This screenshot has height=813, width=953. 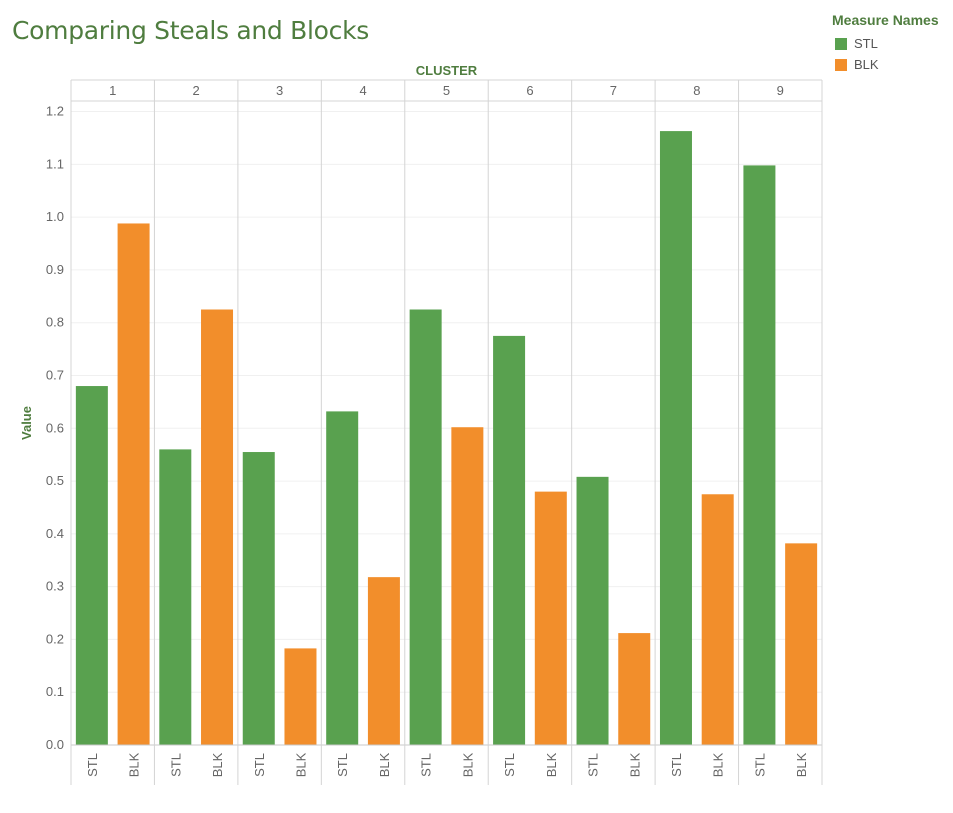 I want to click on legend-title: Measure Names, so click(x=885, y=20).